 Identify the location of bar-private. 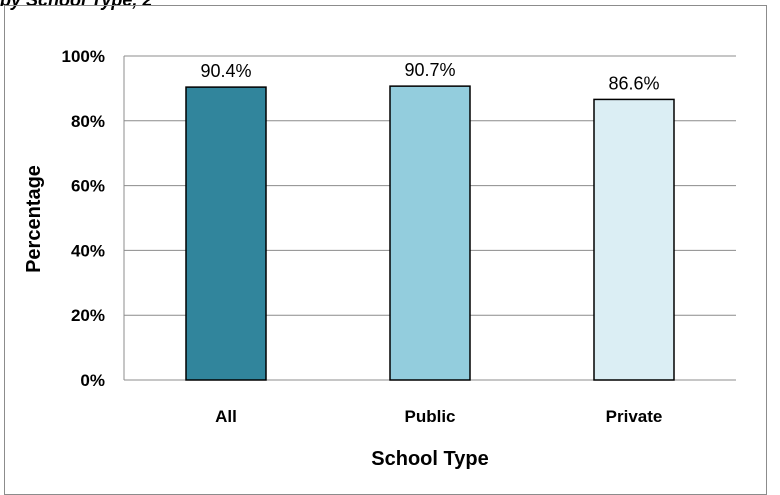
(634, 239).